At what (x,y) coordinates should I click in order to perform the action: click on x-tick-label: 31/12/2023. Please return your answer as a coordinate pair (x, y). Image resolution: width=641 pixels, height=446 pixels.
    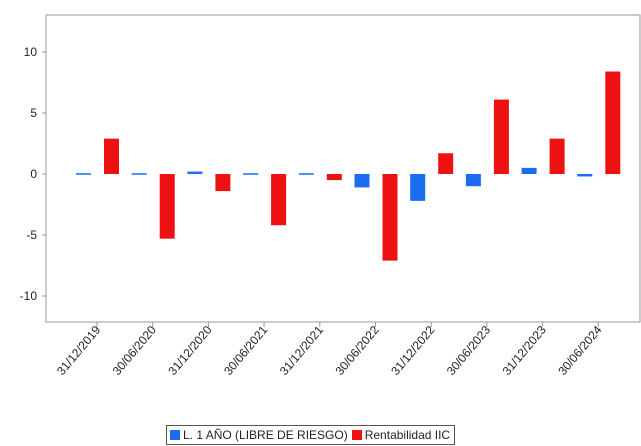
    Looking at the image, I should click on (525, 350).